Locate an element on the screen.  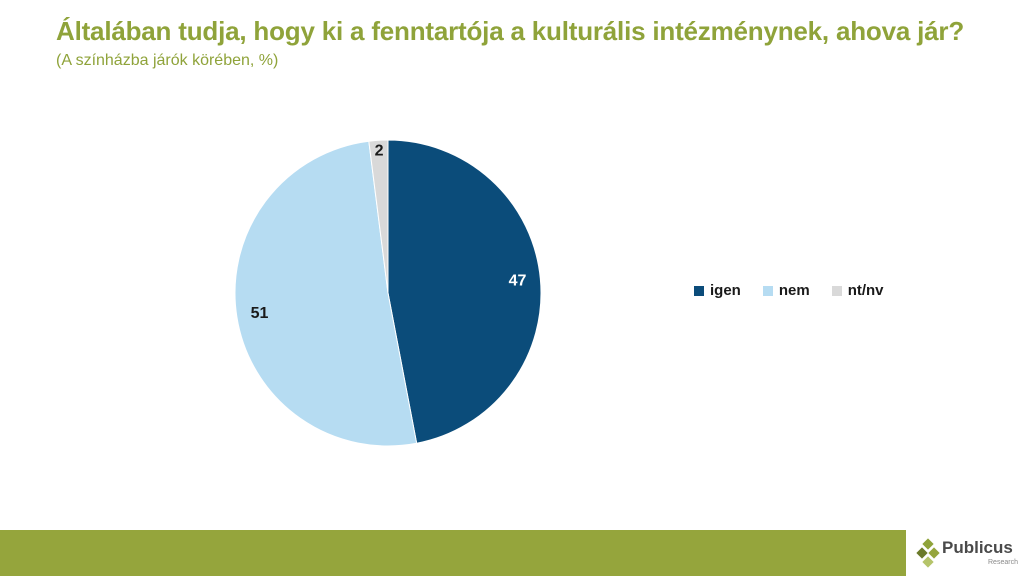
data-label-igen: 47 is located at coordinates (518, 280).